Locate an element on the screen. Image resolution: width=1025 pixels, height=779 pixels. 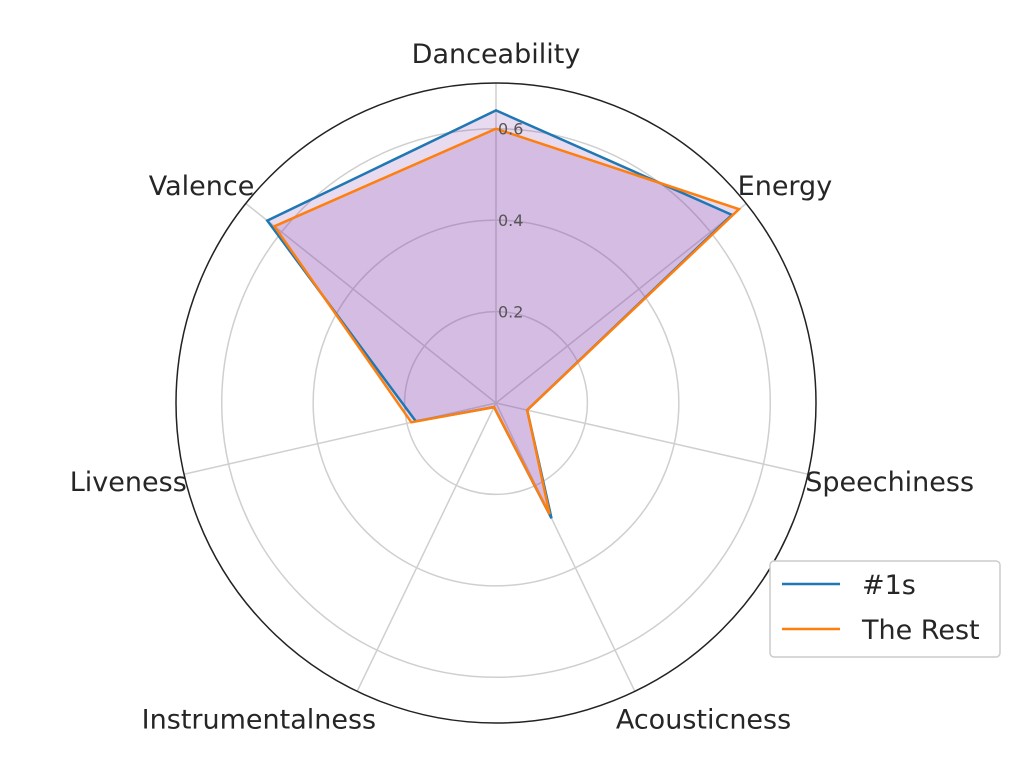
axis-label-danceability: Danceability is located at coordinates (496, 54).